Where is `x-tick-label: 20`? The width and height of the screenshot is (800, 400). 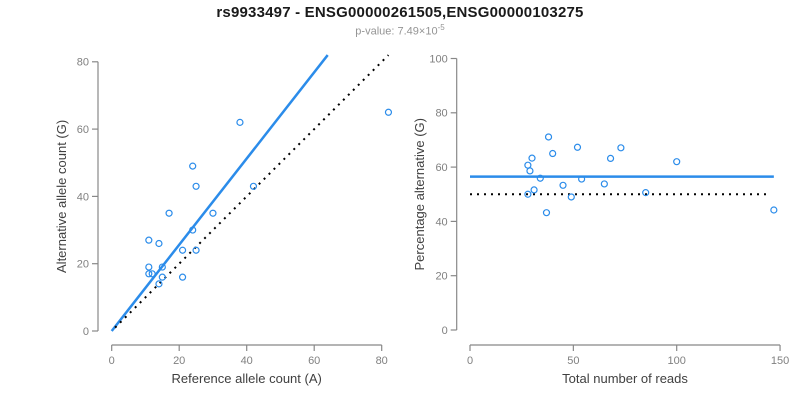 x-tick-label: 20 is located at coordinates (179, 361).